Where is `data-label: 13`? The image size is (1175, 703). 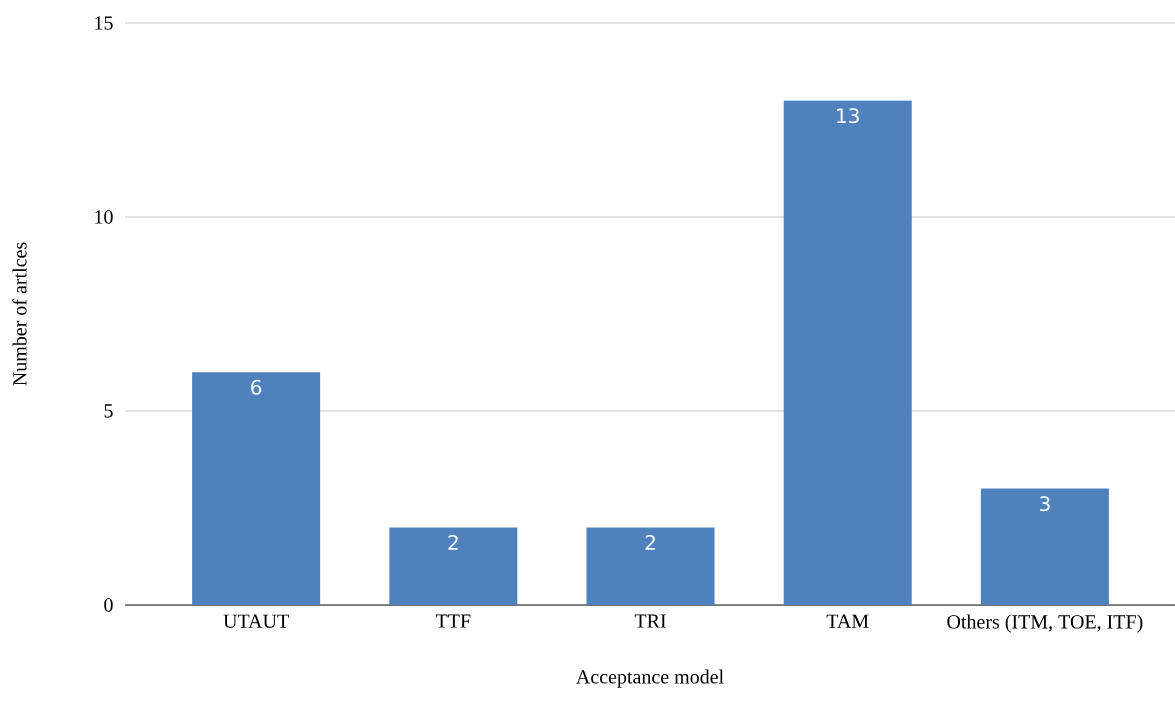
data-label: 13 is located at coordinates (848, 116).